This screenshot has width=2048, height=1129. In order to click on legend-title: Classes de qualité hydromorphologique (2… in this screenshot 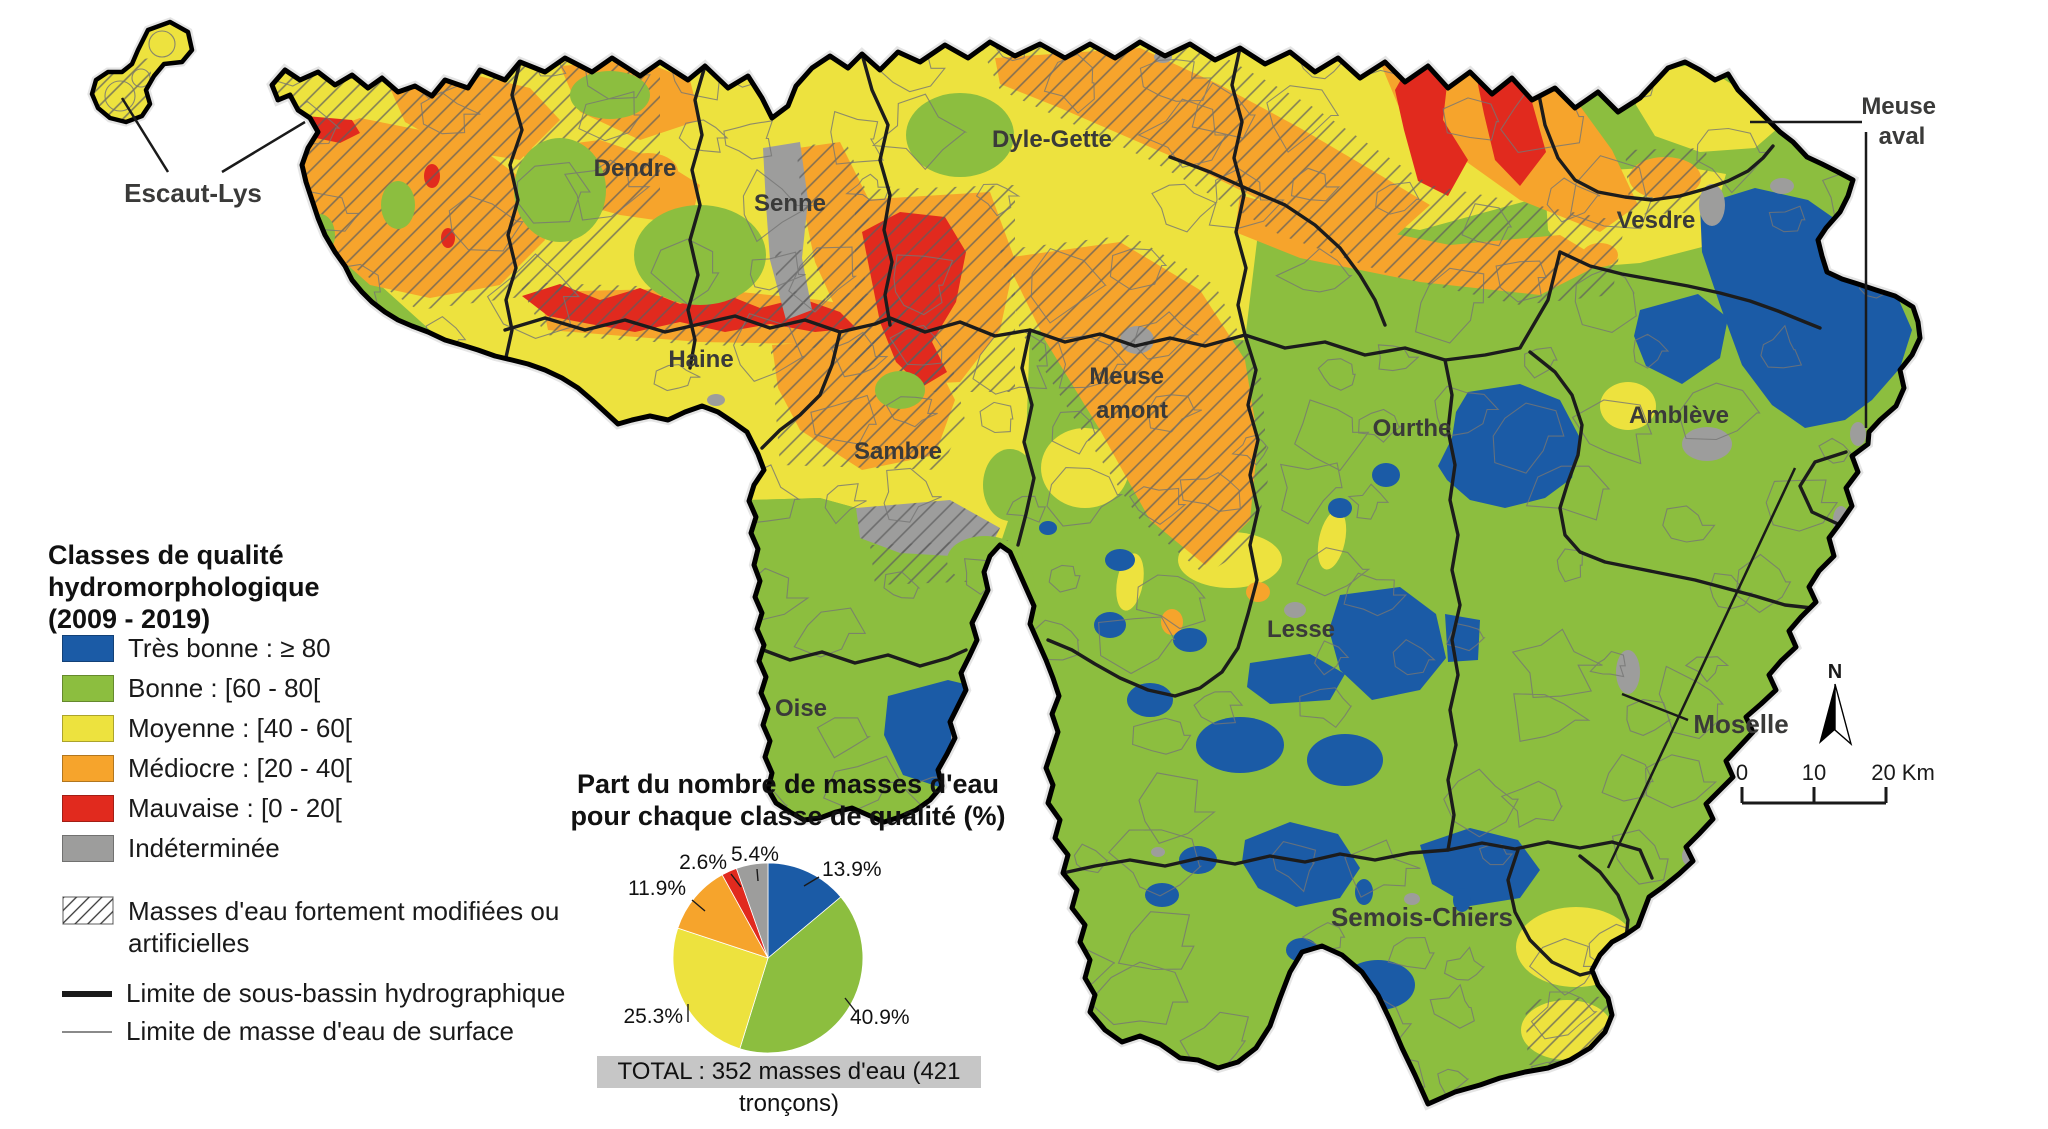, I will do `click(184, 587)`.